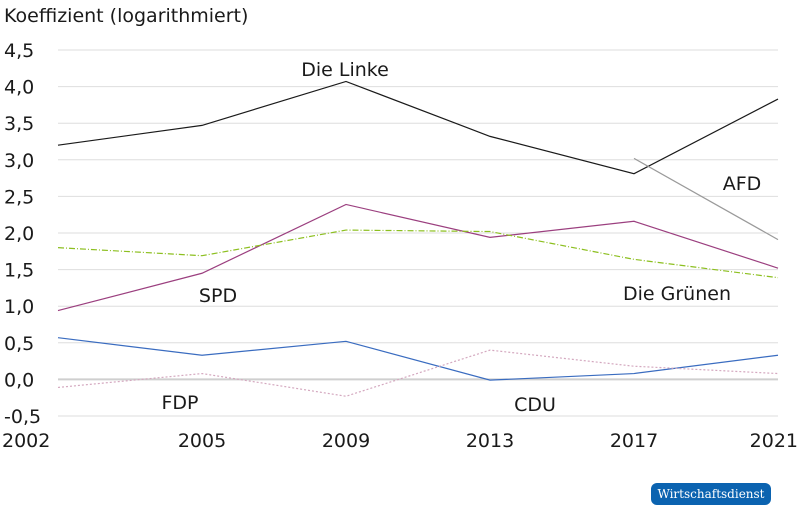 The height and width of the screenshot is (531, 800). Describe the element at coordinates (634, 441) in the screenshot. I see `x-tick-label: 2017` at that location.